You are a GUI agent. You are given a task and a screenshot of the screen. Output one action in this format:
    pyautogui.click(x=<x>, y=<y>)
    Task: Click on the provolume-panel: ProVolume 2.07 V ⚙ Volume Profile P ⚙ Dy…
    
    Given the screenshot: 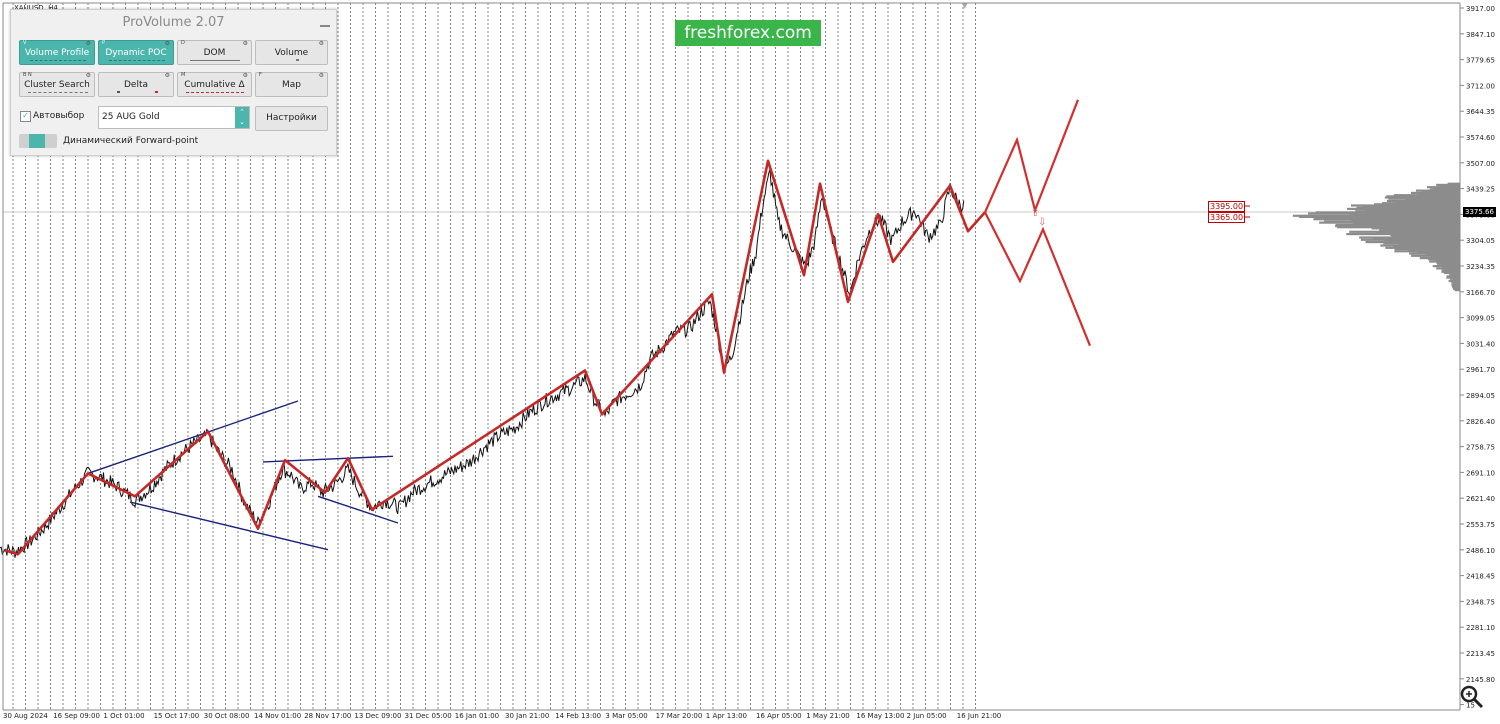 What is the action you would take?
    pyautogui.click(x=173, y=82)
    